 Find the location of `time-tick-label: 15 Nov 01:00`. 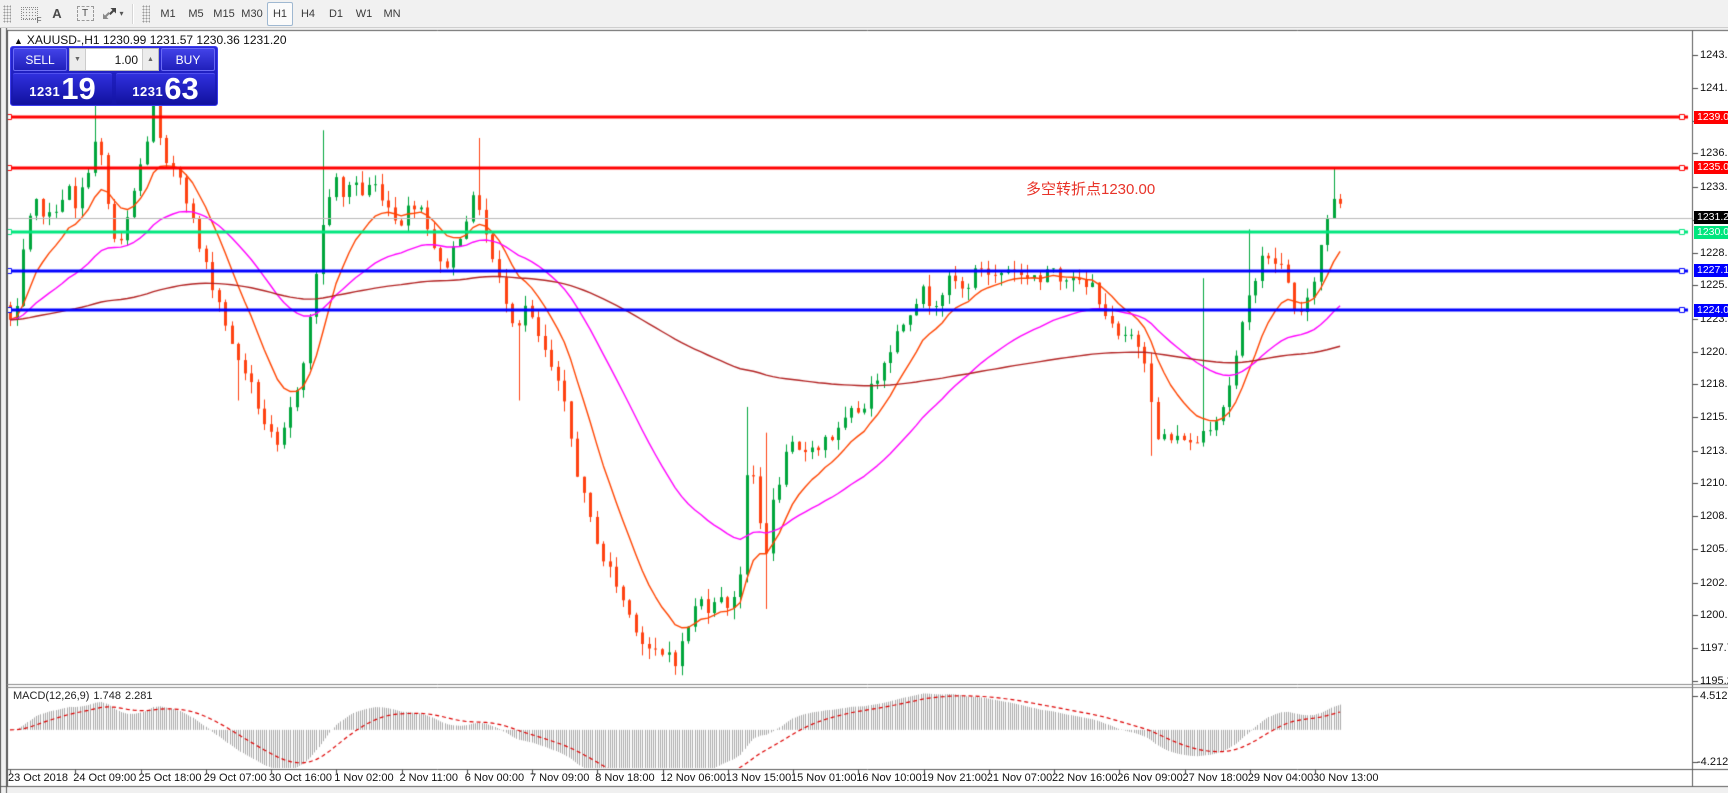

time-tick-label: 15 Nov 01:00 is located at coordinates (824, 778).